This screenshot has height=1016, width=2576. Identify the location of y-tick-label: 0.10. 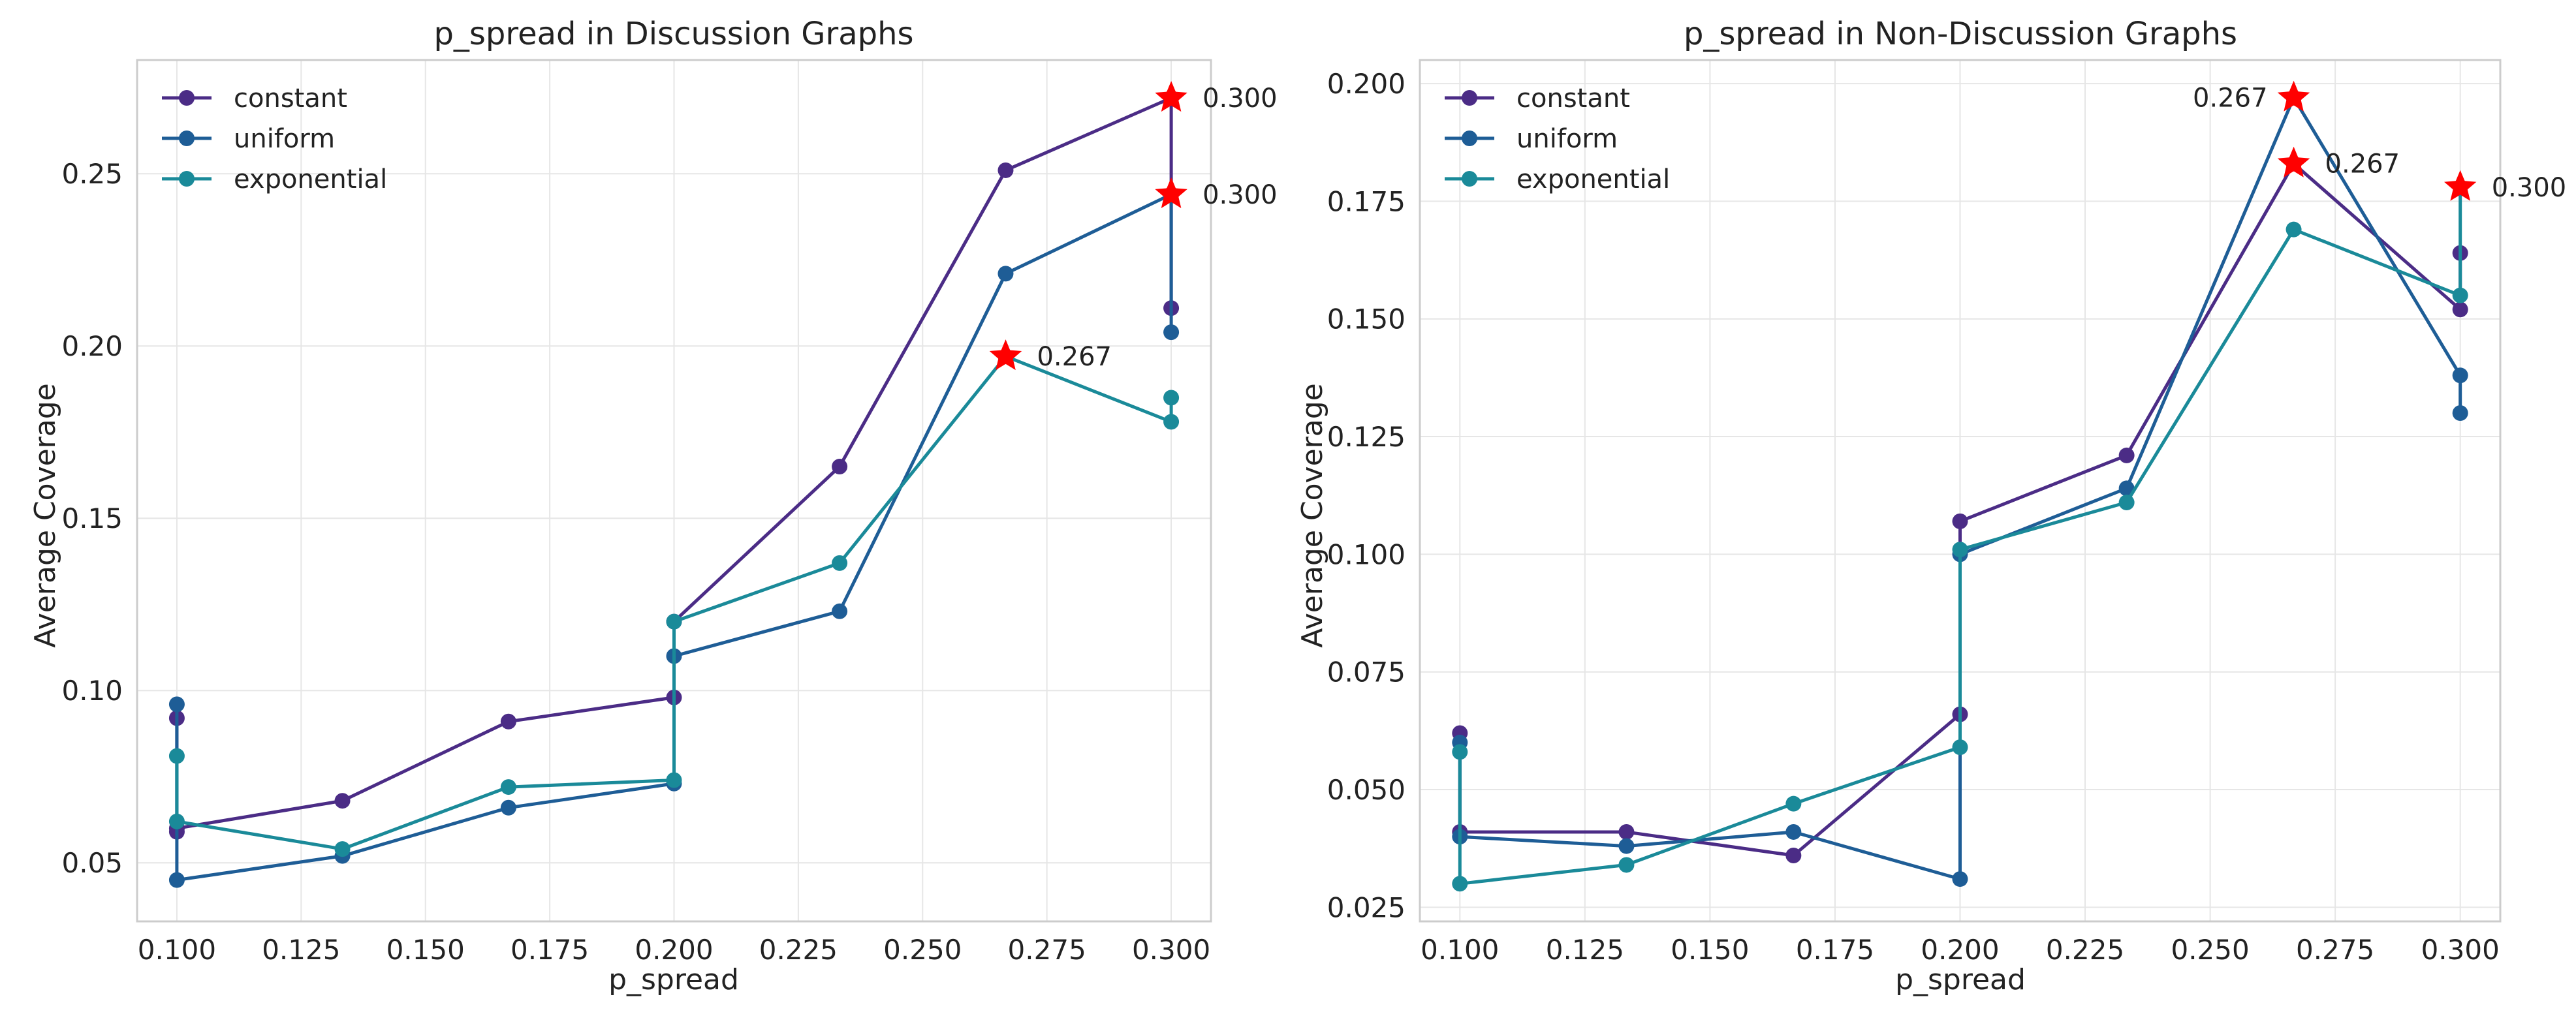
(92, 691).